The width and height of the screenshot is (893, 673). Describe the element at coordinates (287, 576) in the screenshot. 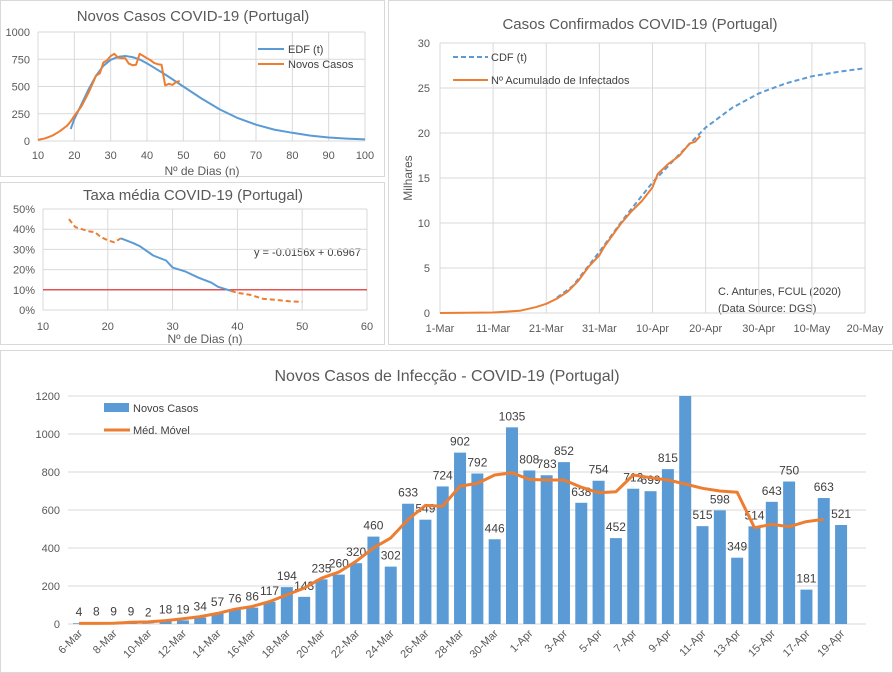

I see `chart4-bar-data-label: 194` at that location.